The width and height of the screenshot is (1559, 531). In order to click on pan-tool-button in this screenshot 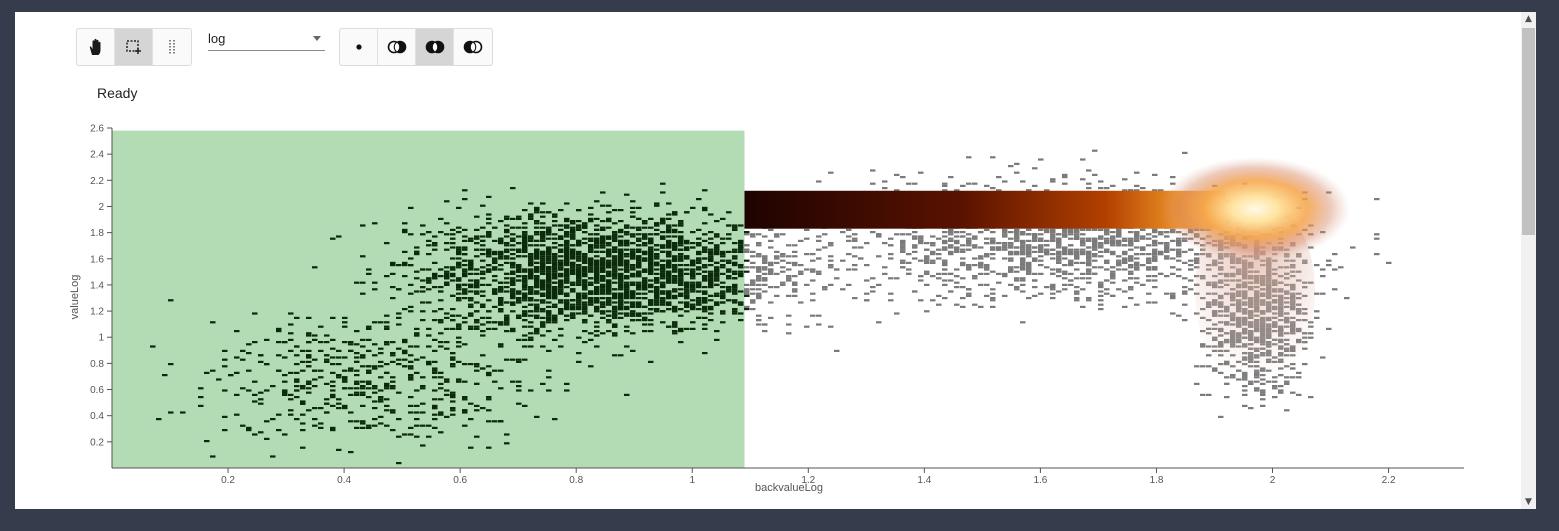, I will do `click(96, 47)`.